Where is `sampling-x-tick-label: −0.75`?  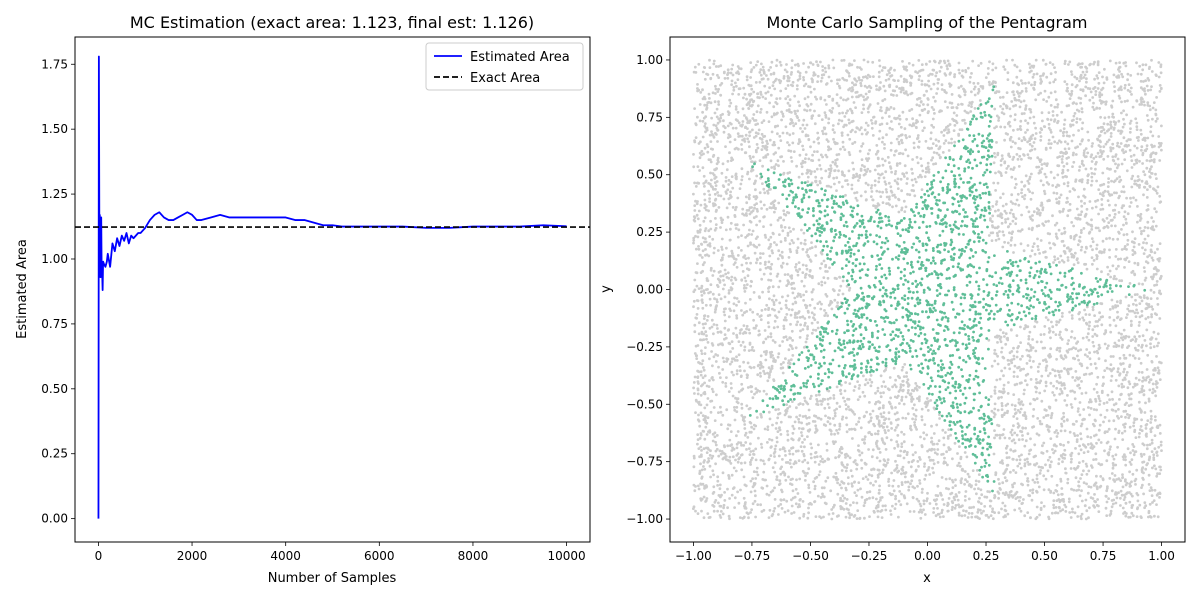 sampling-x-tick-label: −0.75 is located at coordinates (752, 556).